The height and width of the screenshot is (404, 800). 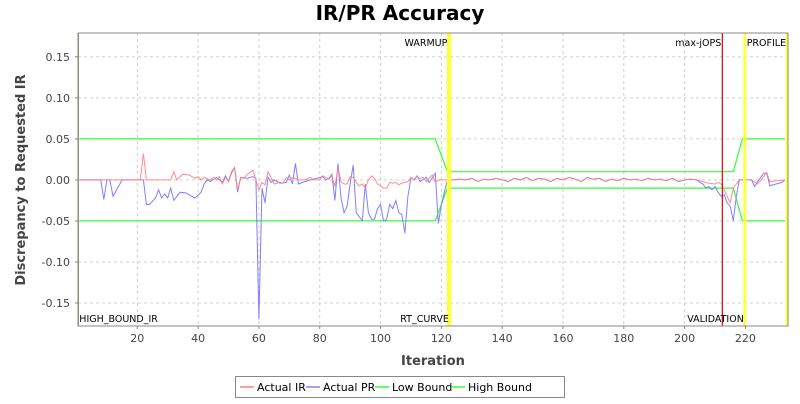 I want to click on legend-box, so click(x=400, y=387).